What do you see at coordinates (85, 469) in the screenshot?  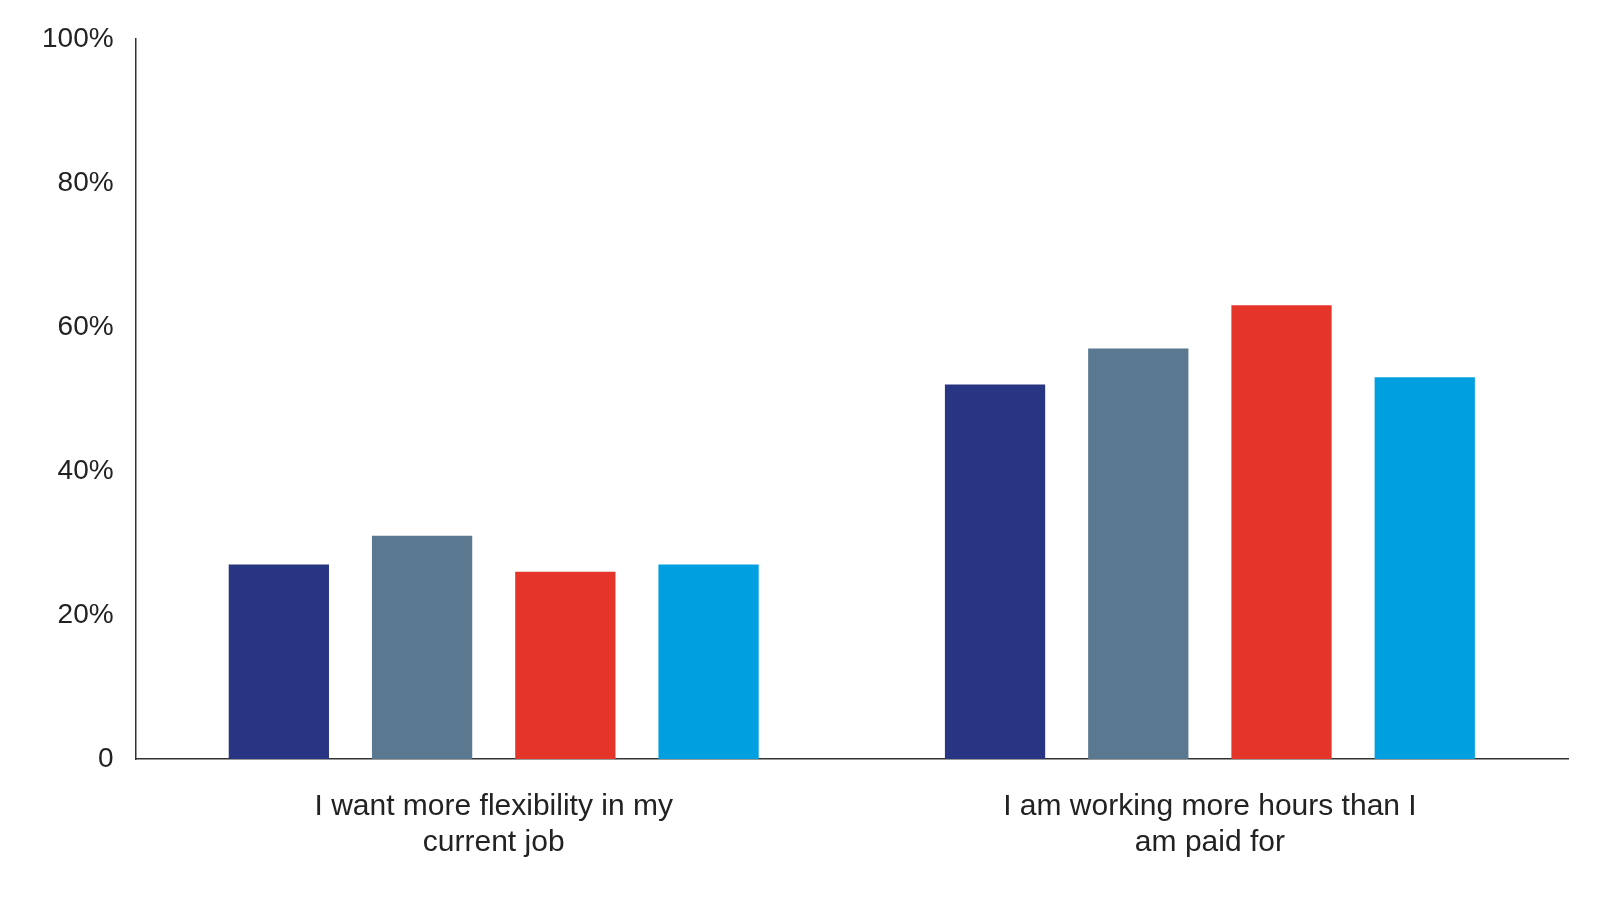 I see `y-tick-label: 40%` at bounding box center [85, 469].